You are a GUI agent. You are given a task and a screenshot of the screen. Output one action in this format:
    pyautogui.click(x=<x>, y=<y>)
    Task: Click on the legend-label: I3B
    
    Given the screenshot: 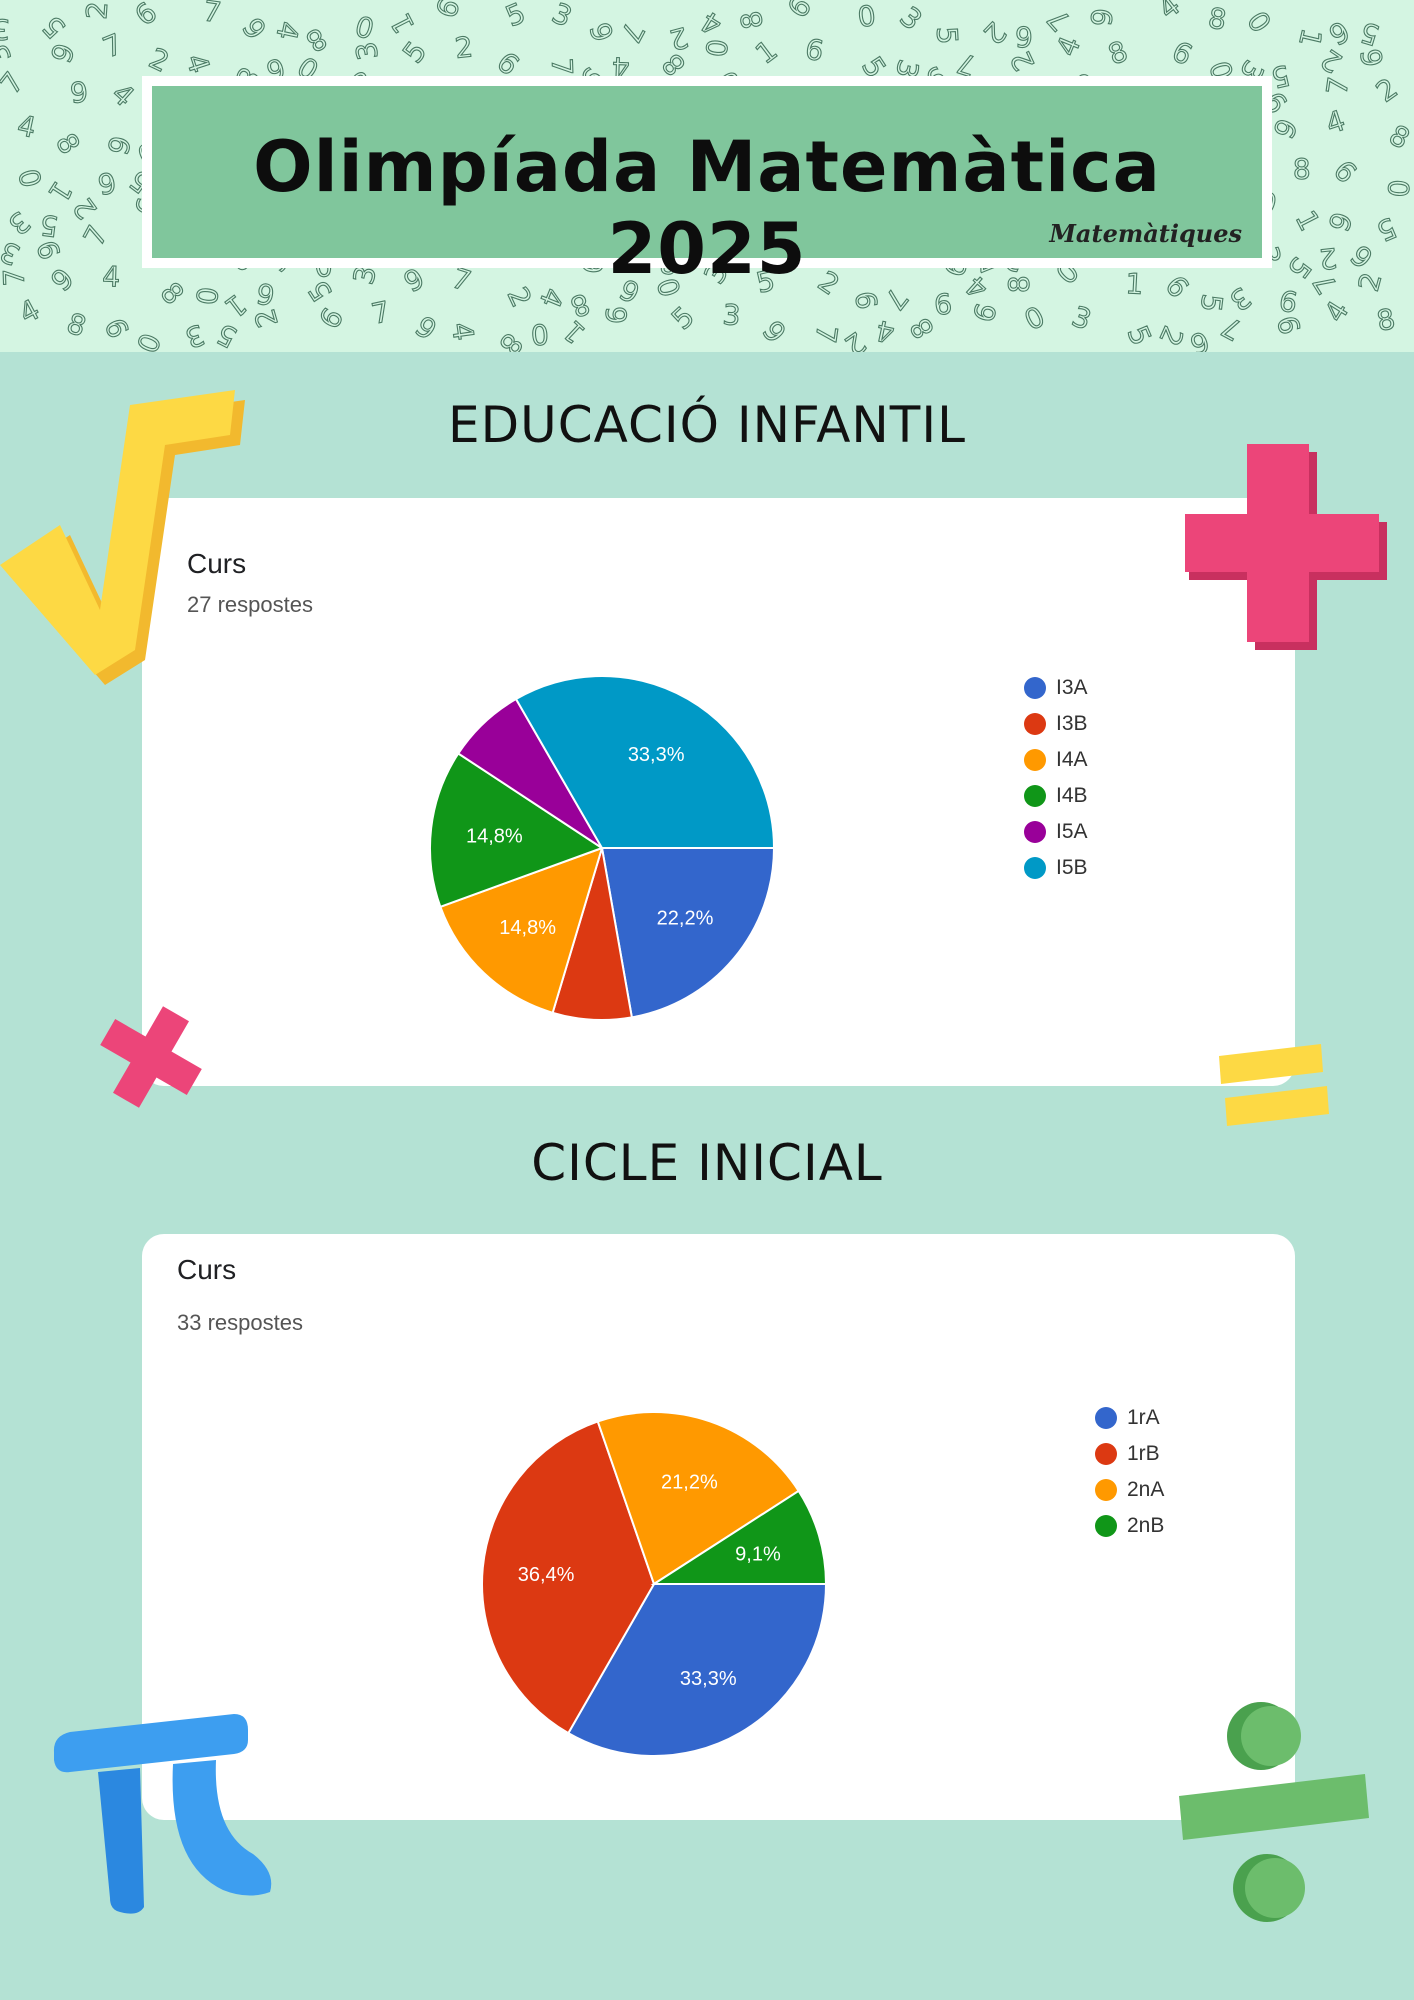 What is the action you would take?
    pyautogui.click(x=1072, y=723)
    